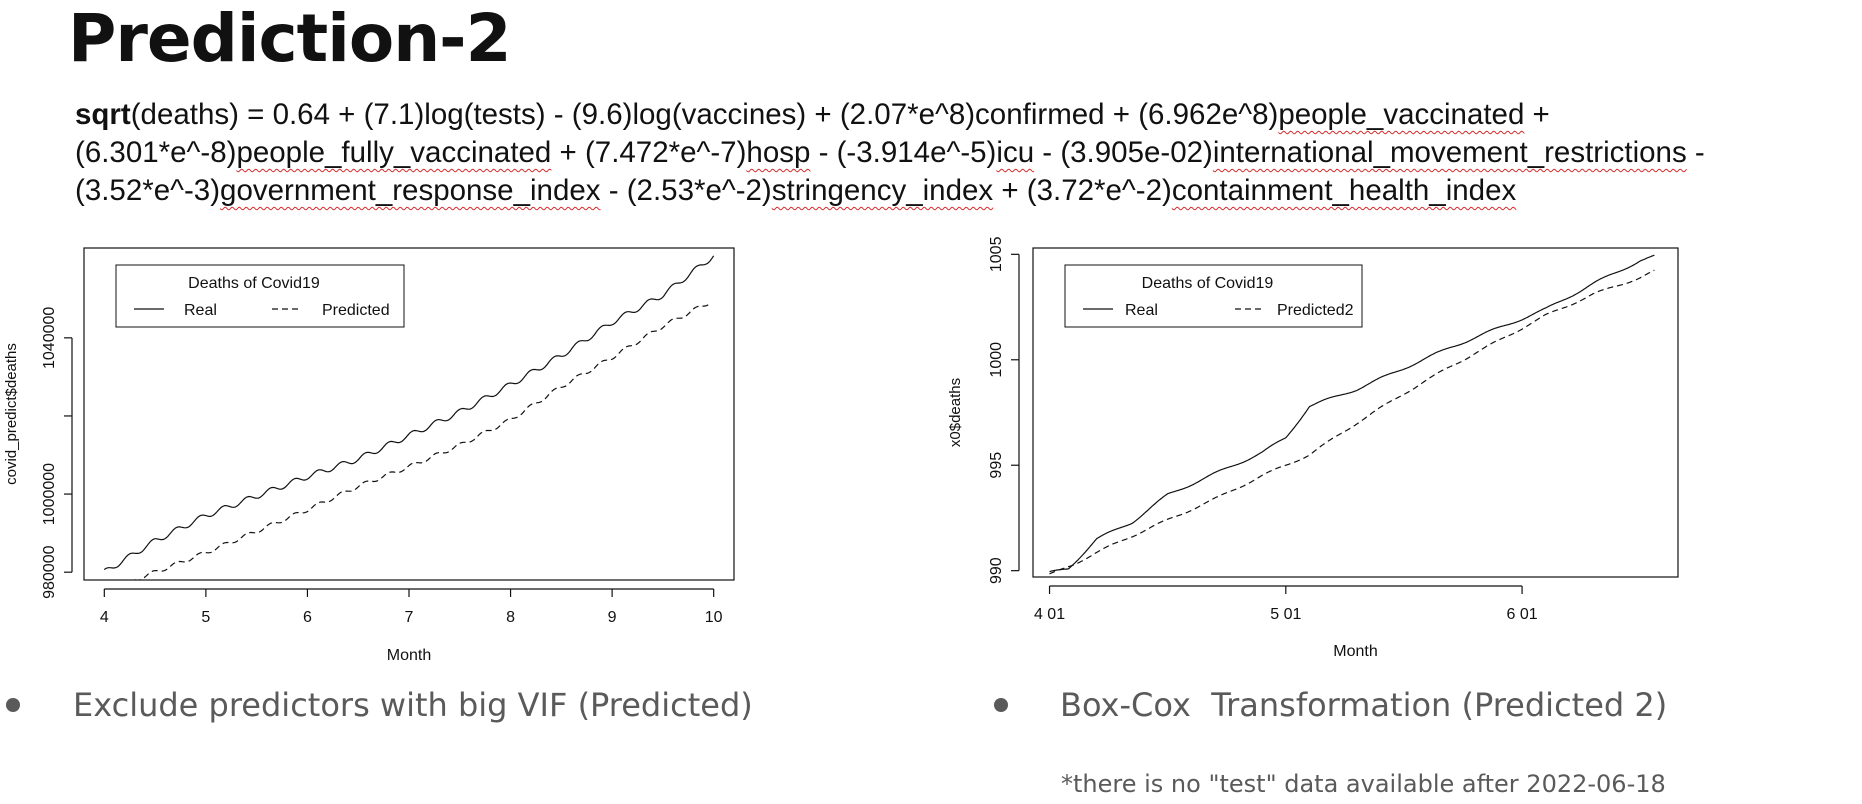  I want to click on equation-variable: containment_health_index, so click(1344, 190).